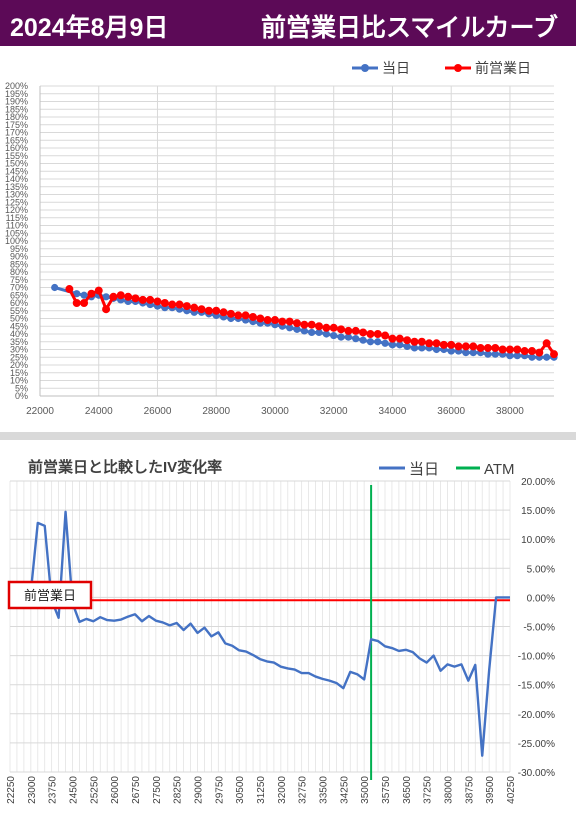 The width and height of the screenshot is (576, 828). What do you see at coordinates (16, 140) in the screenshot?
I see `y-tick-label: 165%` at bounding box center [16, 140].